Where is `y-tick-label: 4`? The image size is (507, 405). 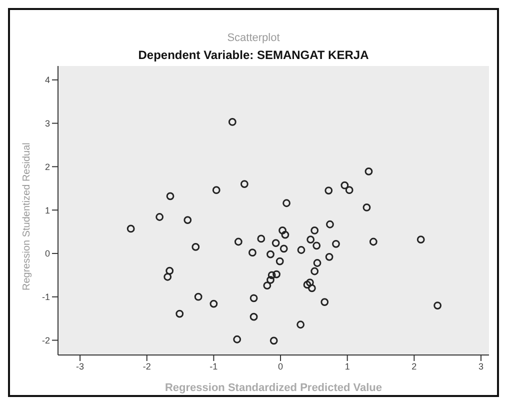
y-tick-label: 4 is located at coordinates (47, 80).